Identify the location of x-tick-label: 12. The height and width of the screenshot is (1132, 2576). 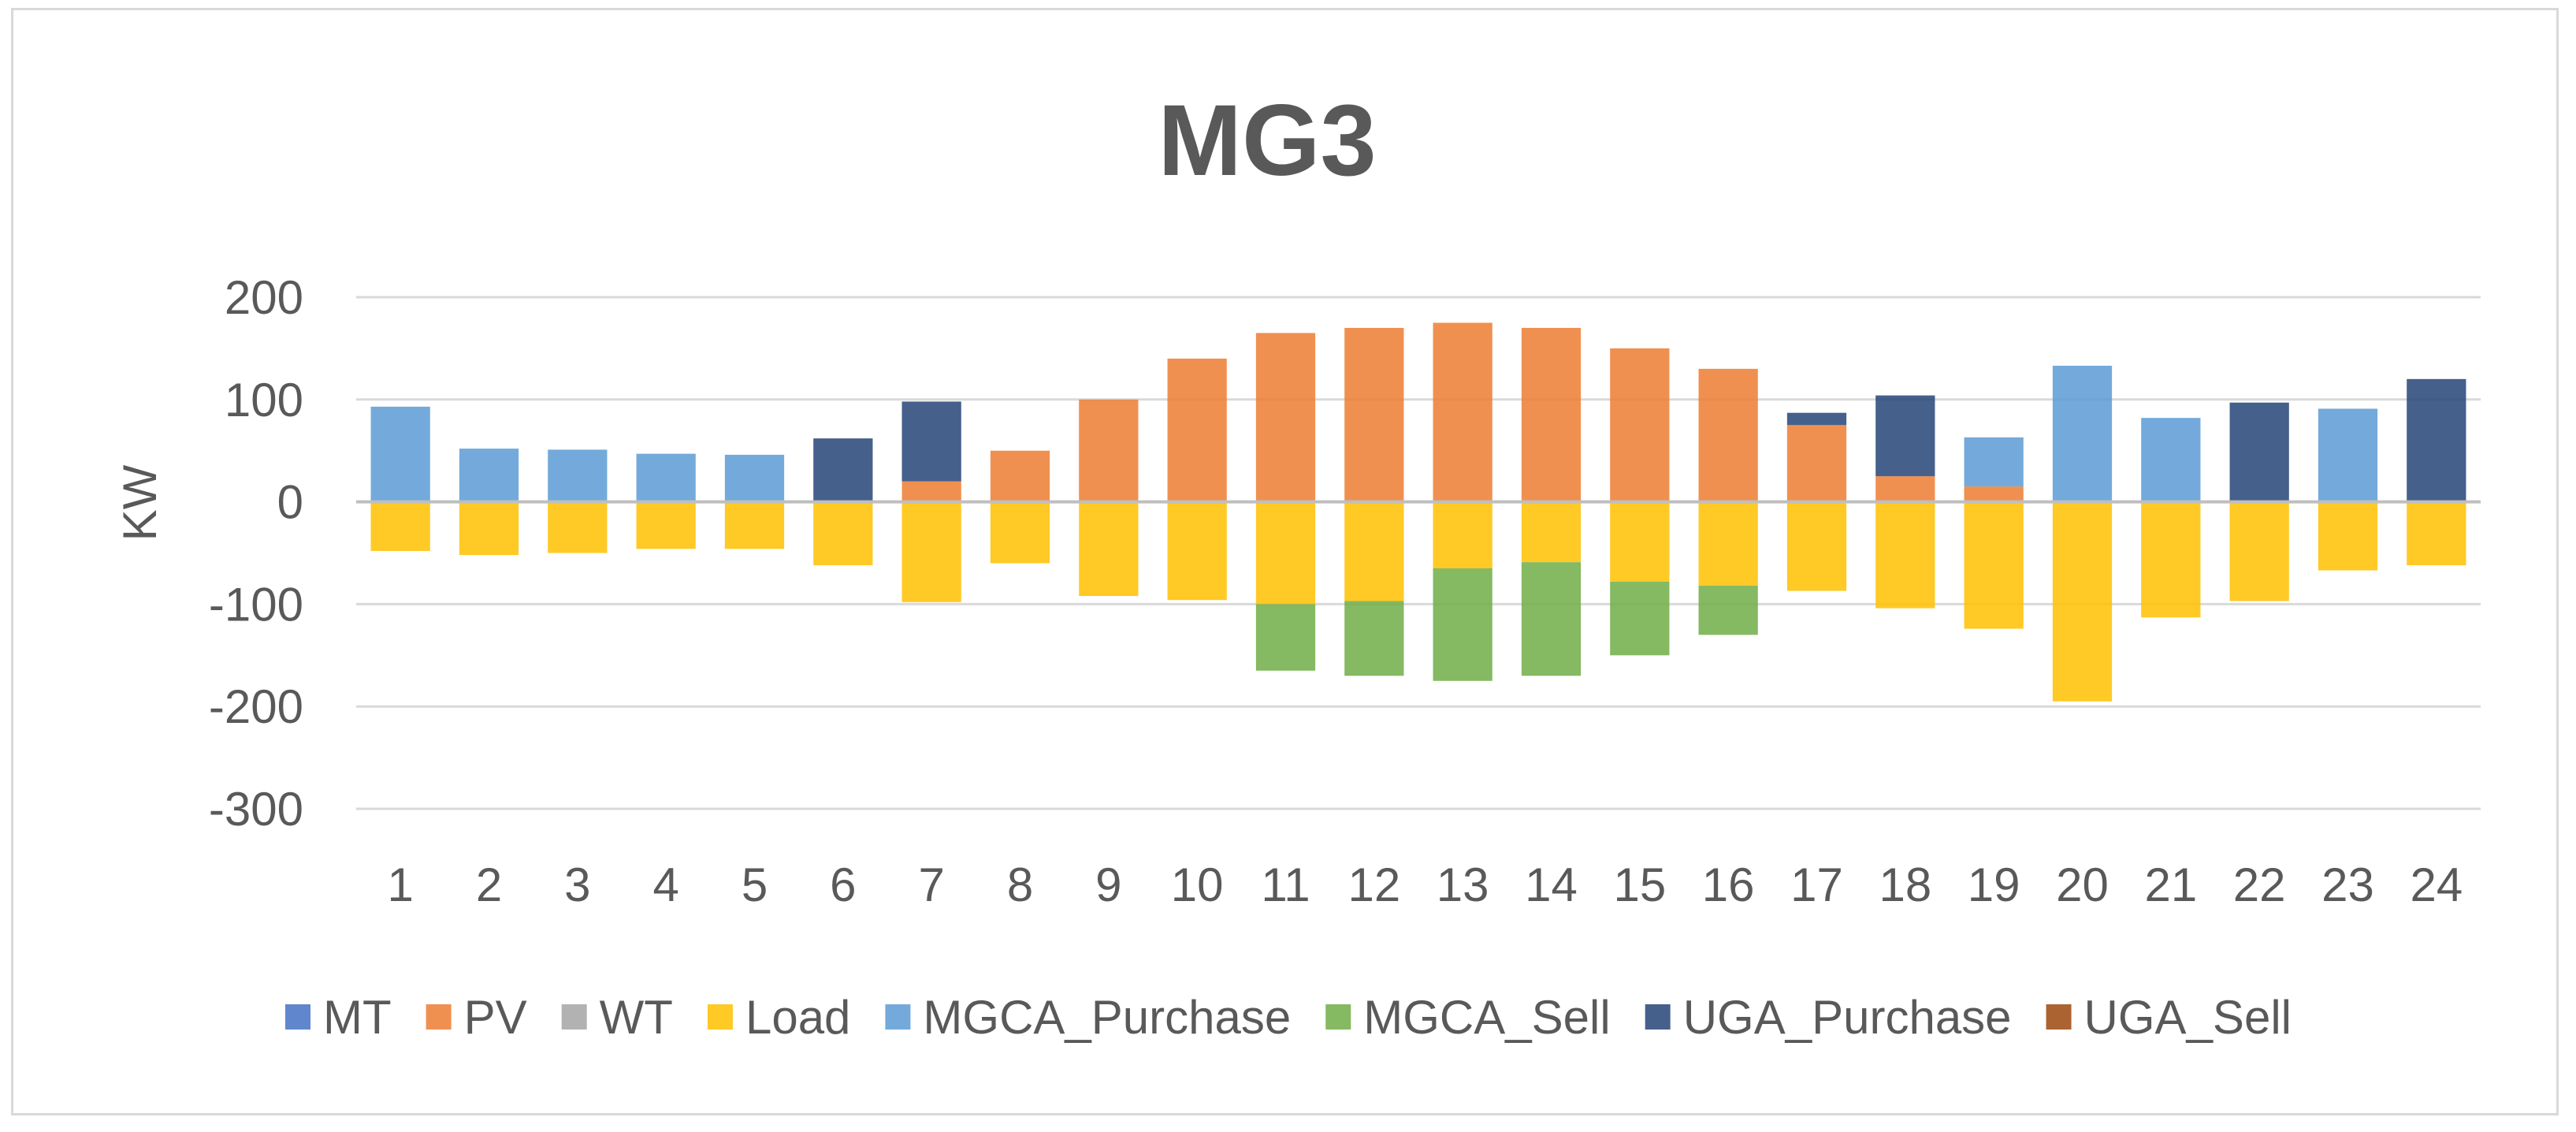
(1373, 884).